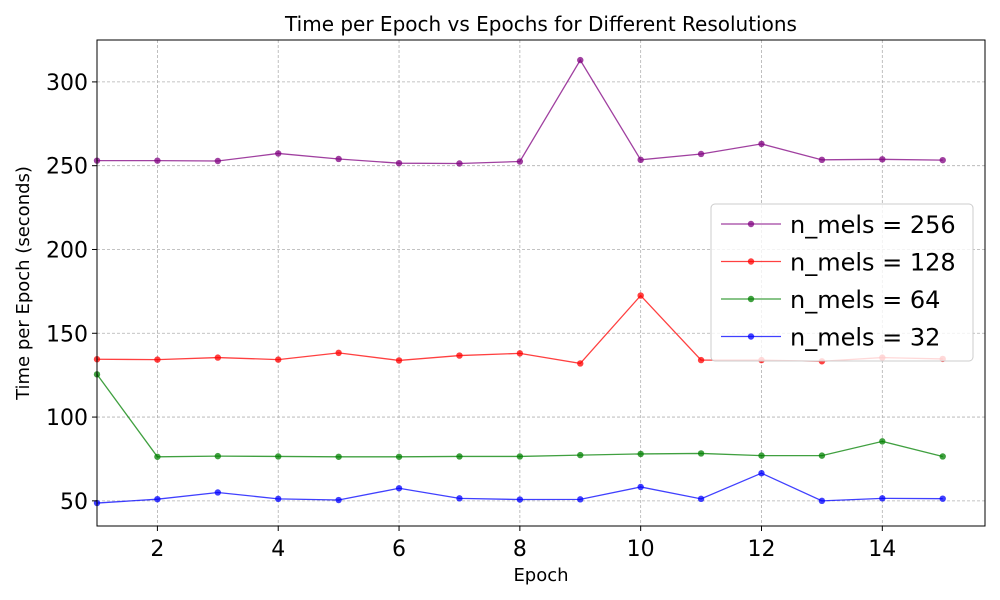 This screenshot has width=1000, height=600. I want to click on x-axis-label: Epoch, so click(540, 575).